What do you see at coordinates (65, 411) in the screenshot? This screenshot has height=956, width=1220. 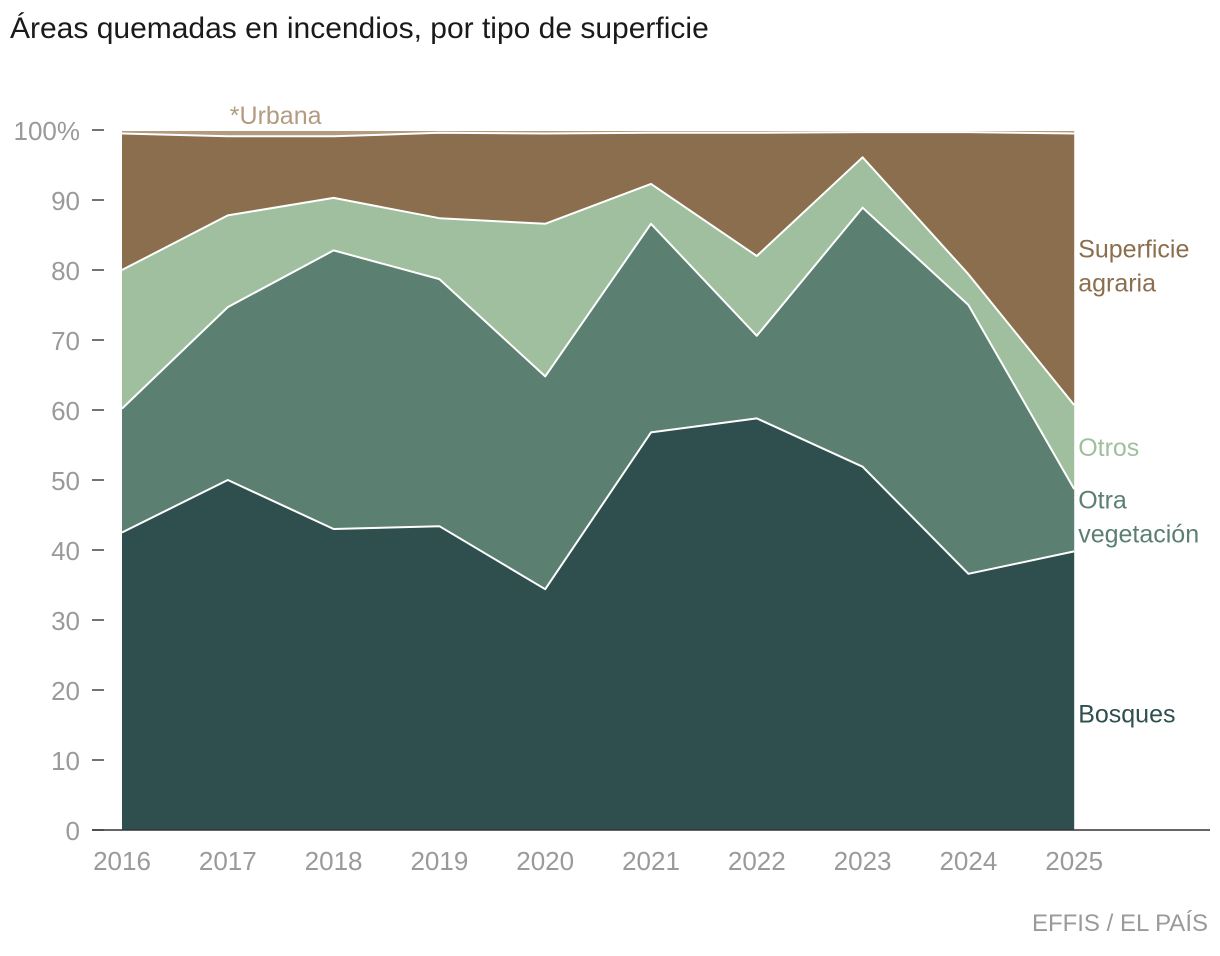 I see `y-tick-label: 60` at bounding box center [65, 411].